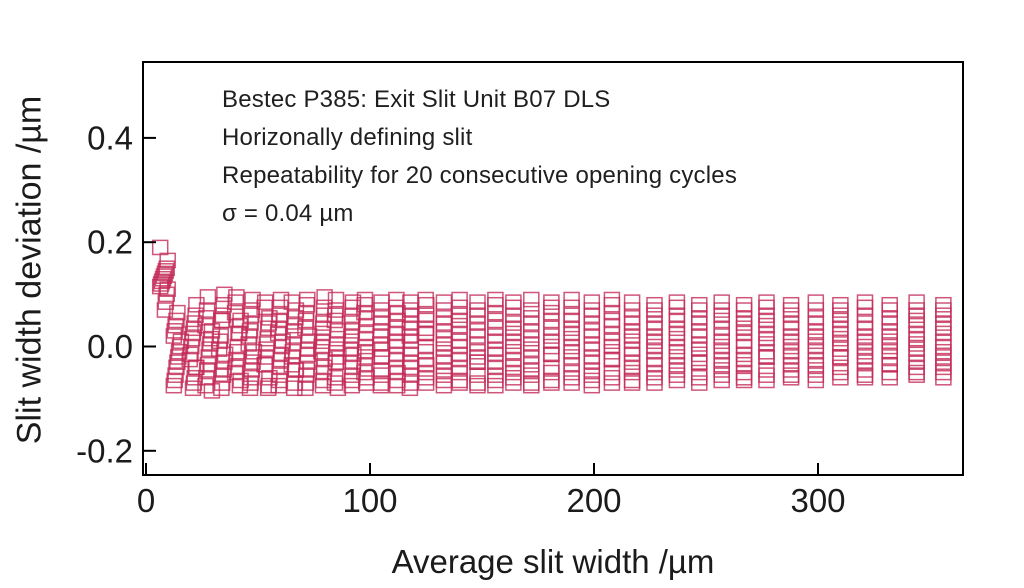 The width and height of the screenshot is (1024, 588). I want to click on x-tick-label: 200, so click(593, 500).